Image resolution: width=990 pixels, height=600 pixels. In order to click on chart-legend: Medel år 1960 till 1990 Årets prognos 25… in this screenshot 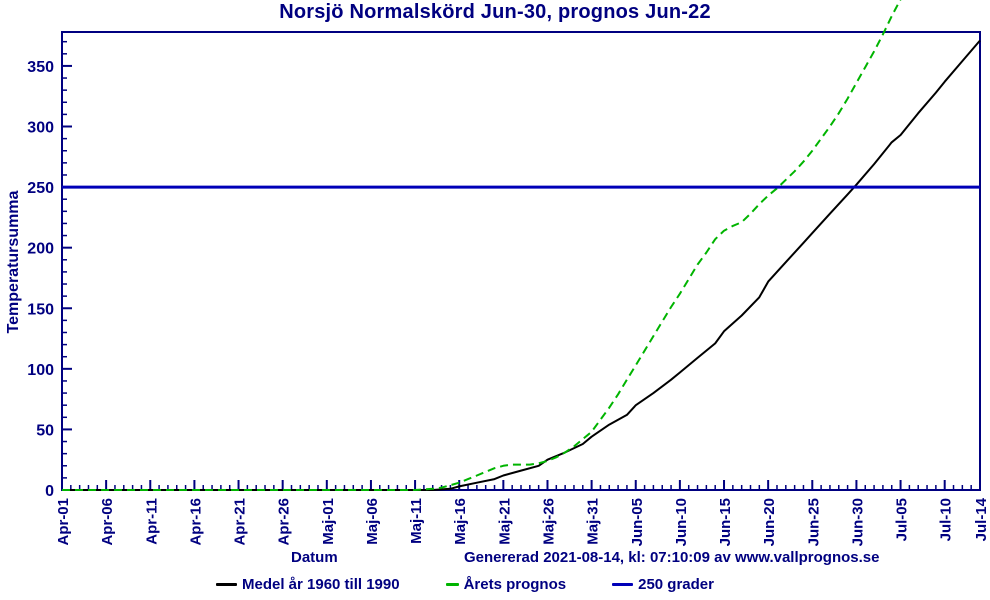, I will do `click(480, 584)`.